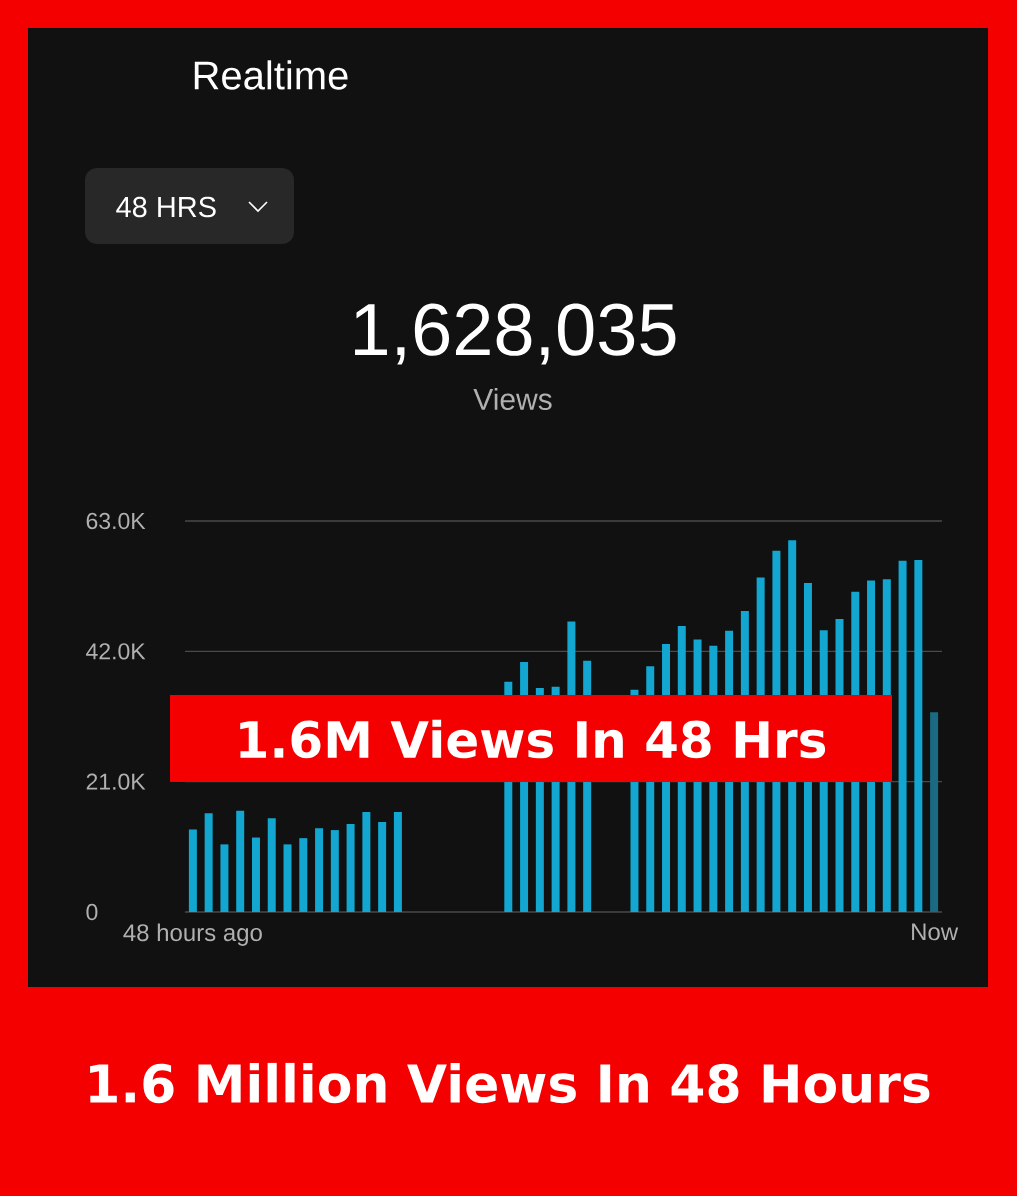 Image resolution: width=1017 pixels, height=1196 pixels. What do you see at coordinates (533, 739) in the screenshot?
I see `annotation: 1.6M Views In 48 Hrs` at bounding box center [533, 739].